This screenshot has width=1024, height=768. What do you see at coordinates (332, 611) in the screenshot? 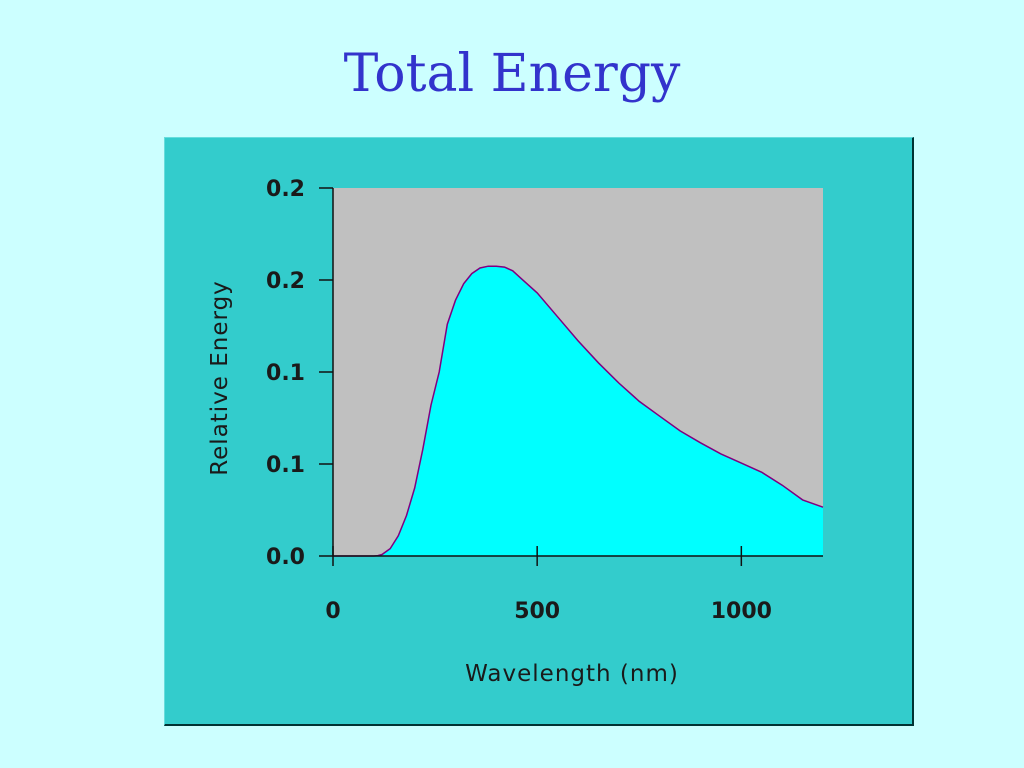
I see `x-tick-label: 0` at bounding box center [332, 611].